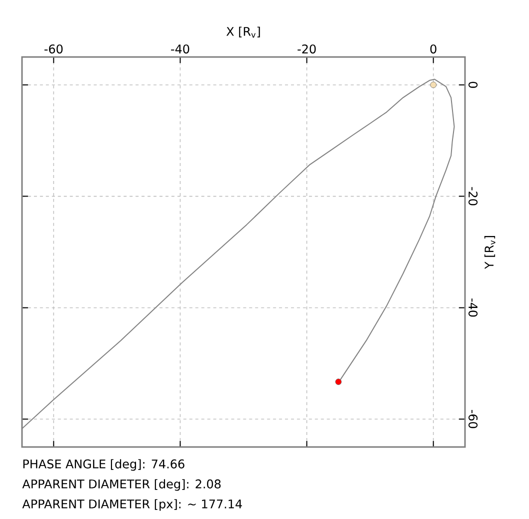 This screenshot has width=529, height=519. Describe the element at coordinates (103, 465) in the screenshot. I see `text: PHASE ANGLE [deg]: 74.66` at that location.